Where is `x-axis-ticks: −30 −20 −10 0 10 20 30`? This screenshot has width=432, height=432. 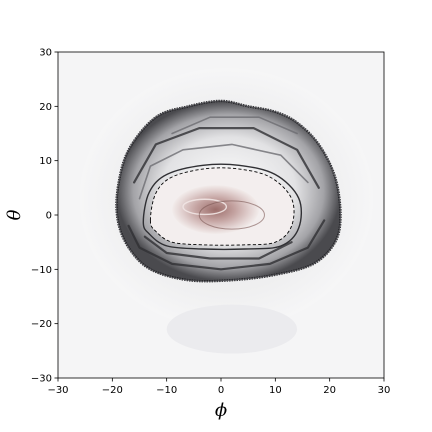 x-axis-ticks: −30 −20 −10 0 10 20 30 is located at coordinates (218, 387).